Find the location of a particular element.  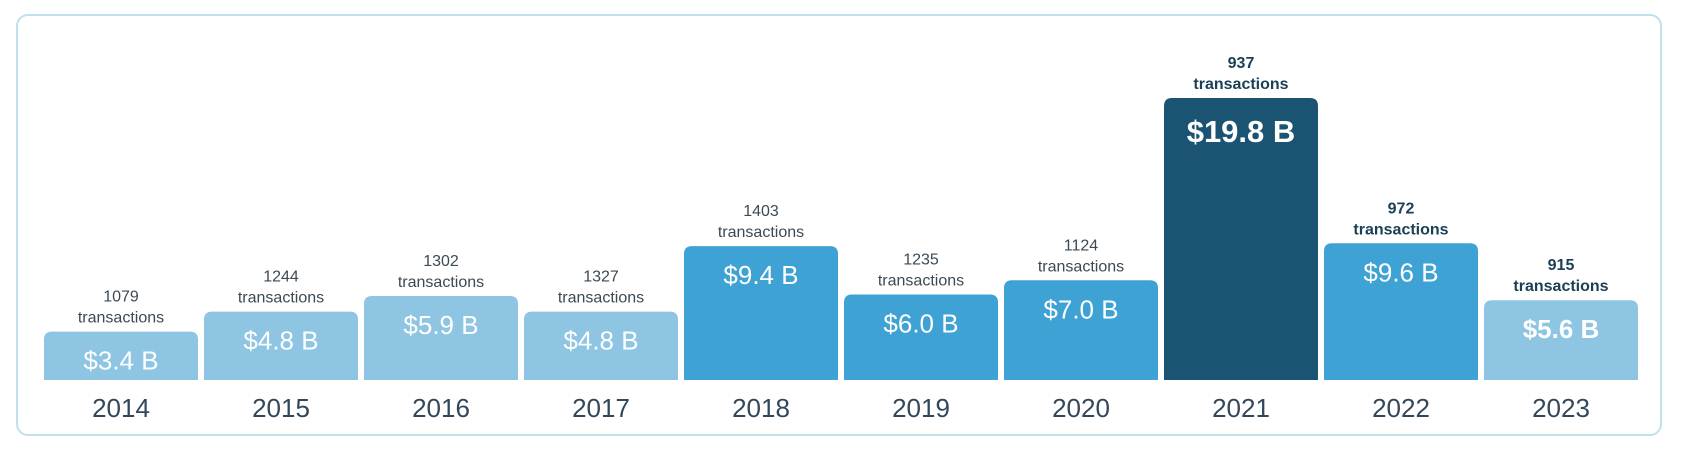

transaction-count-label: 915 is located at coordinates (1561, 265).